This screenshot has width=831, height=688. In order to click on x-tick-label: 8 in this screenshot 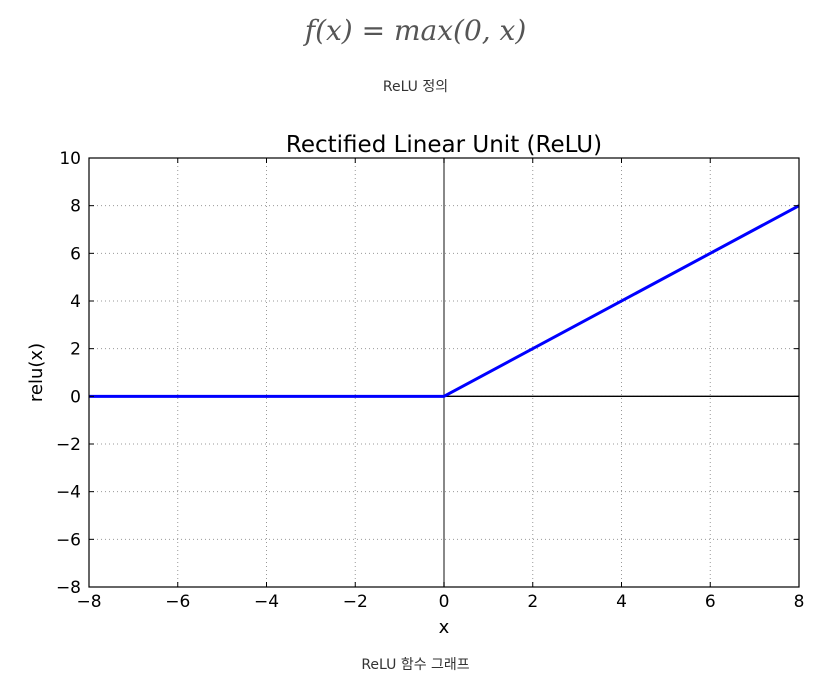, I will do `click(799, 602)`.